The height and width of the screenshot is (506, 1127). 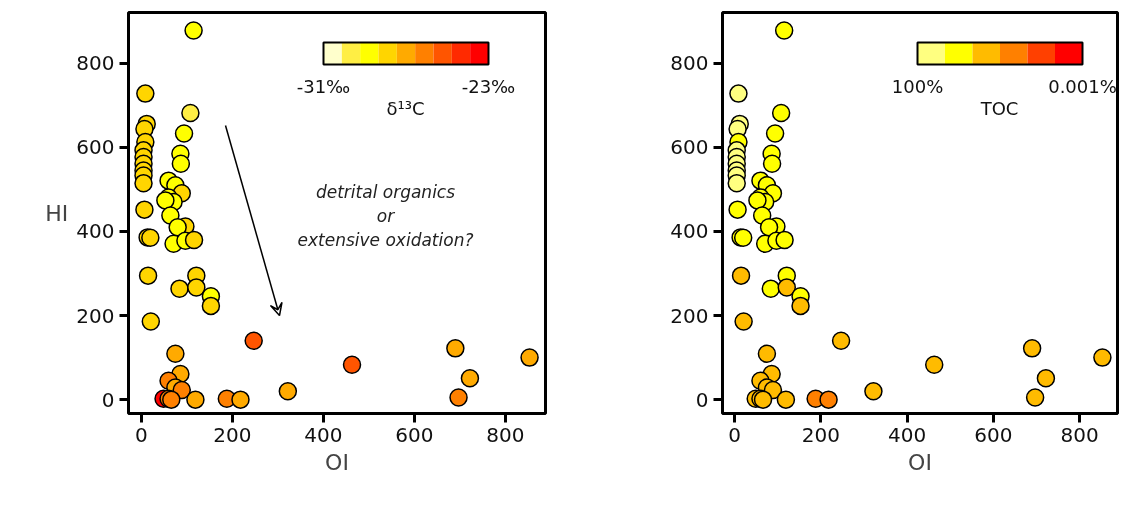 I want to click on annotation: -23‰, so click(x=488, y=86).